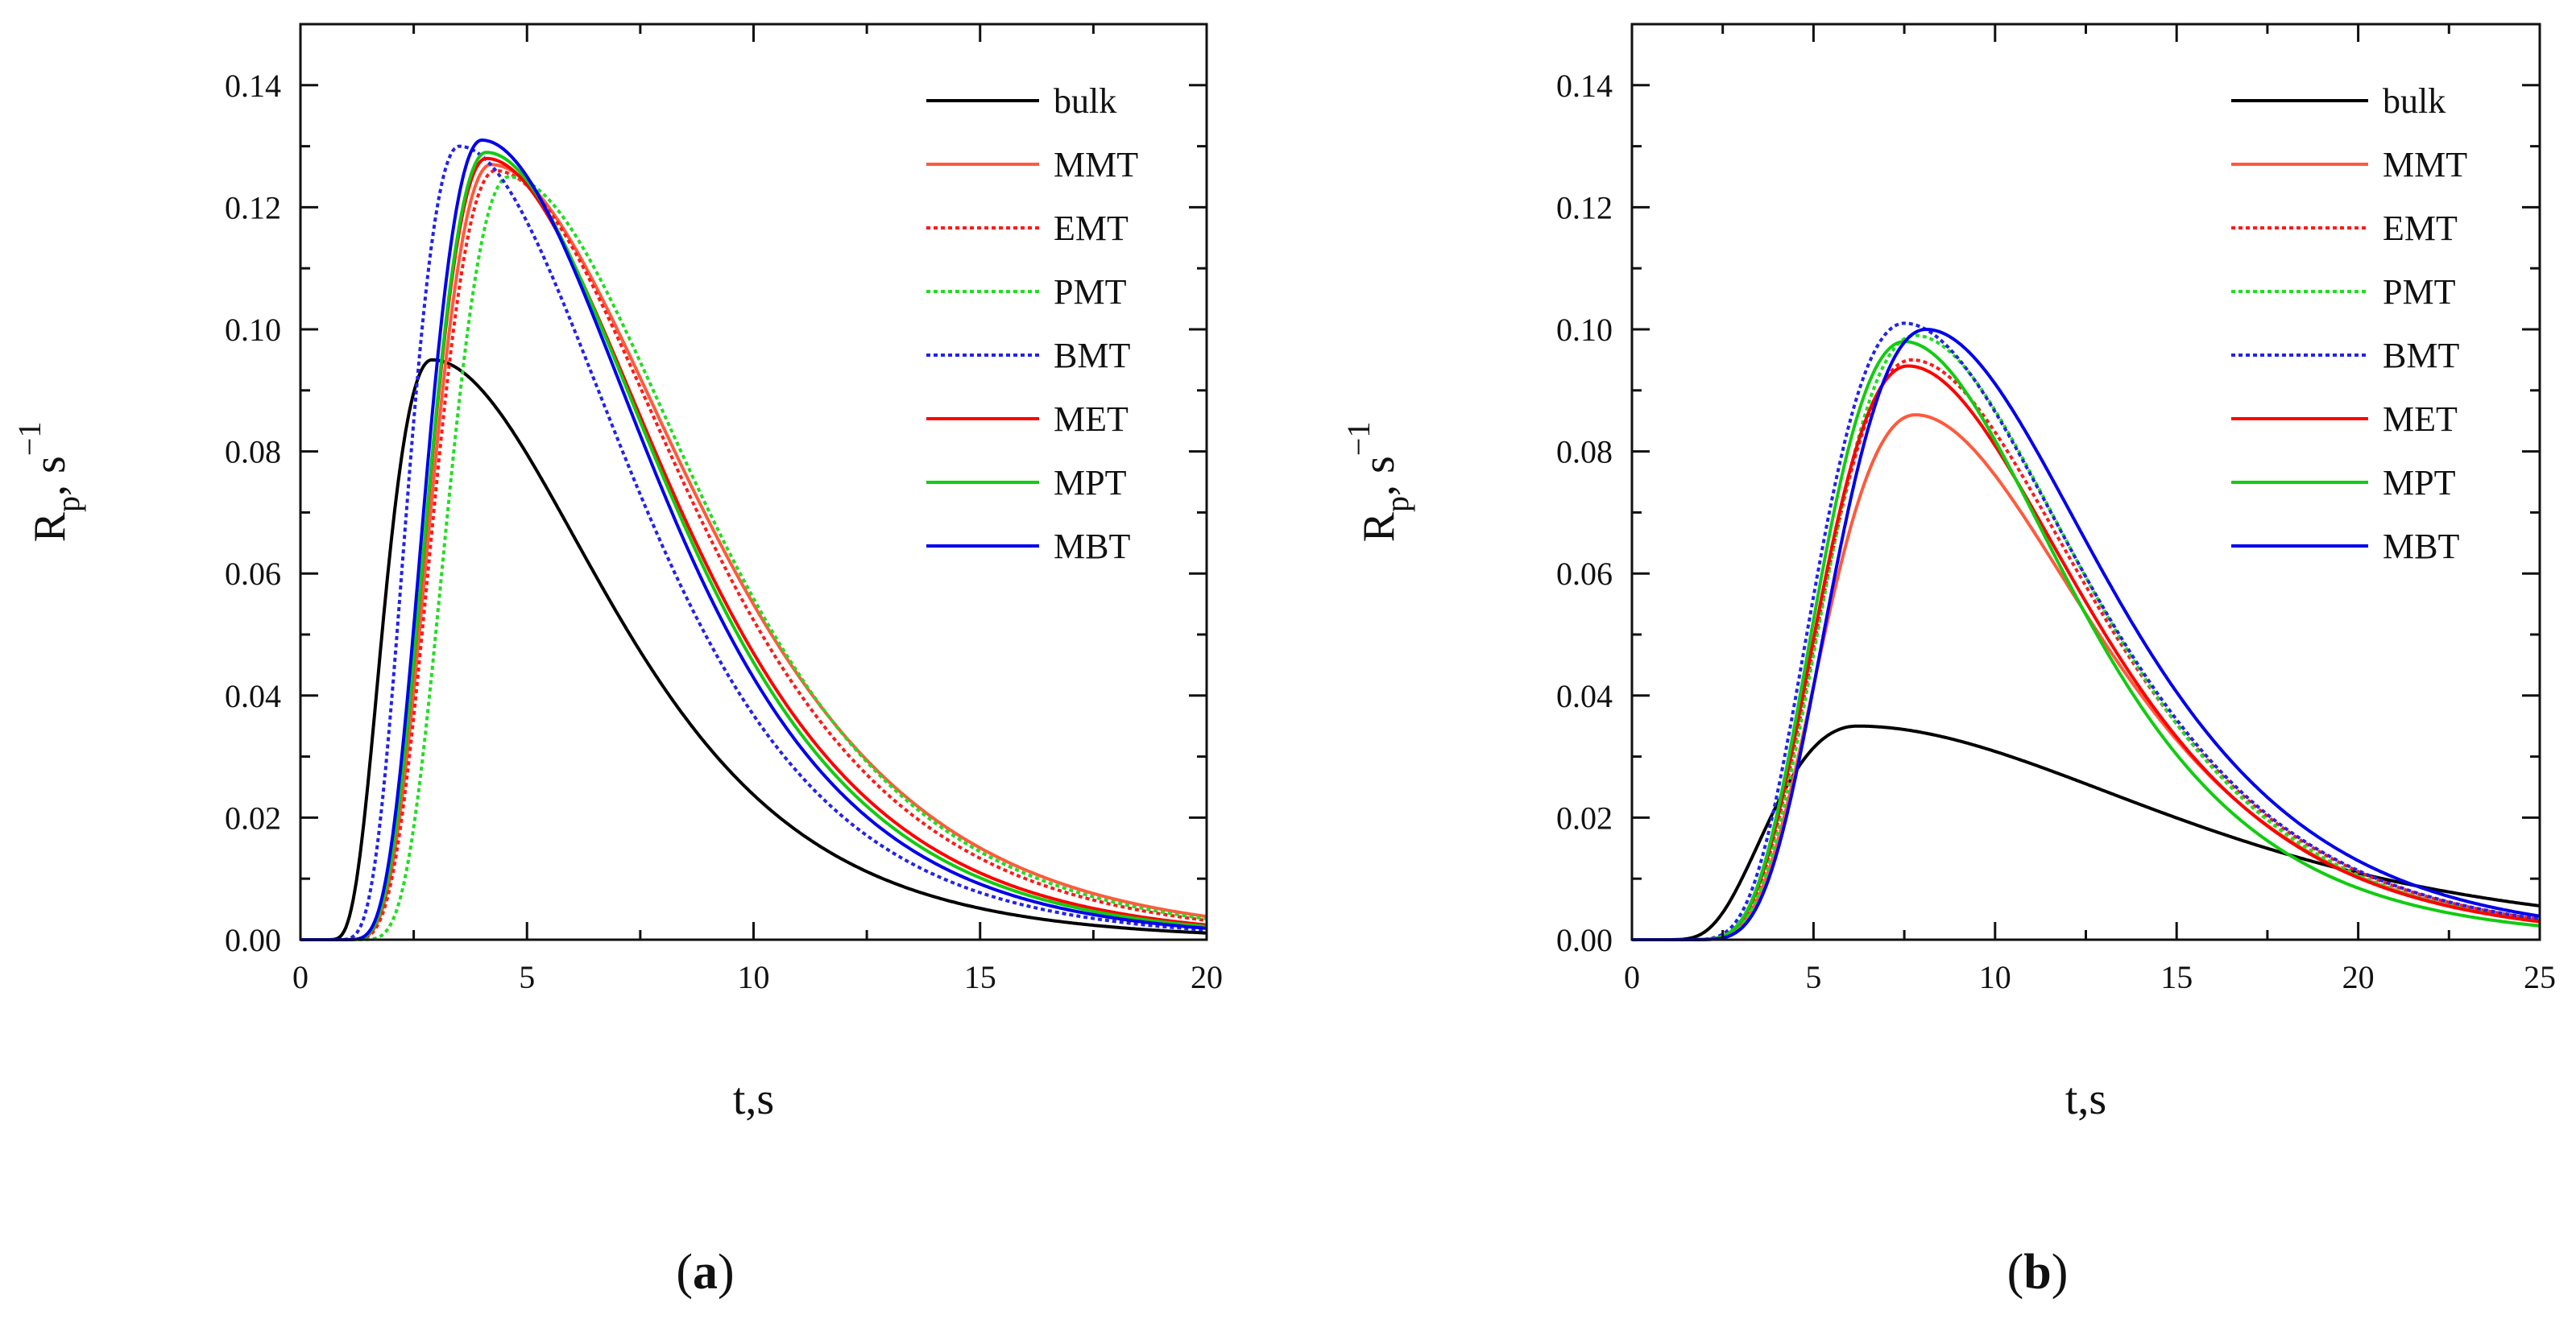  Describe the element at coordinates (705, 1272) in the screenshot. I see `panel-label: (a)` at that location.